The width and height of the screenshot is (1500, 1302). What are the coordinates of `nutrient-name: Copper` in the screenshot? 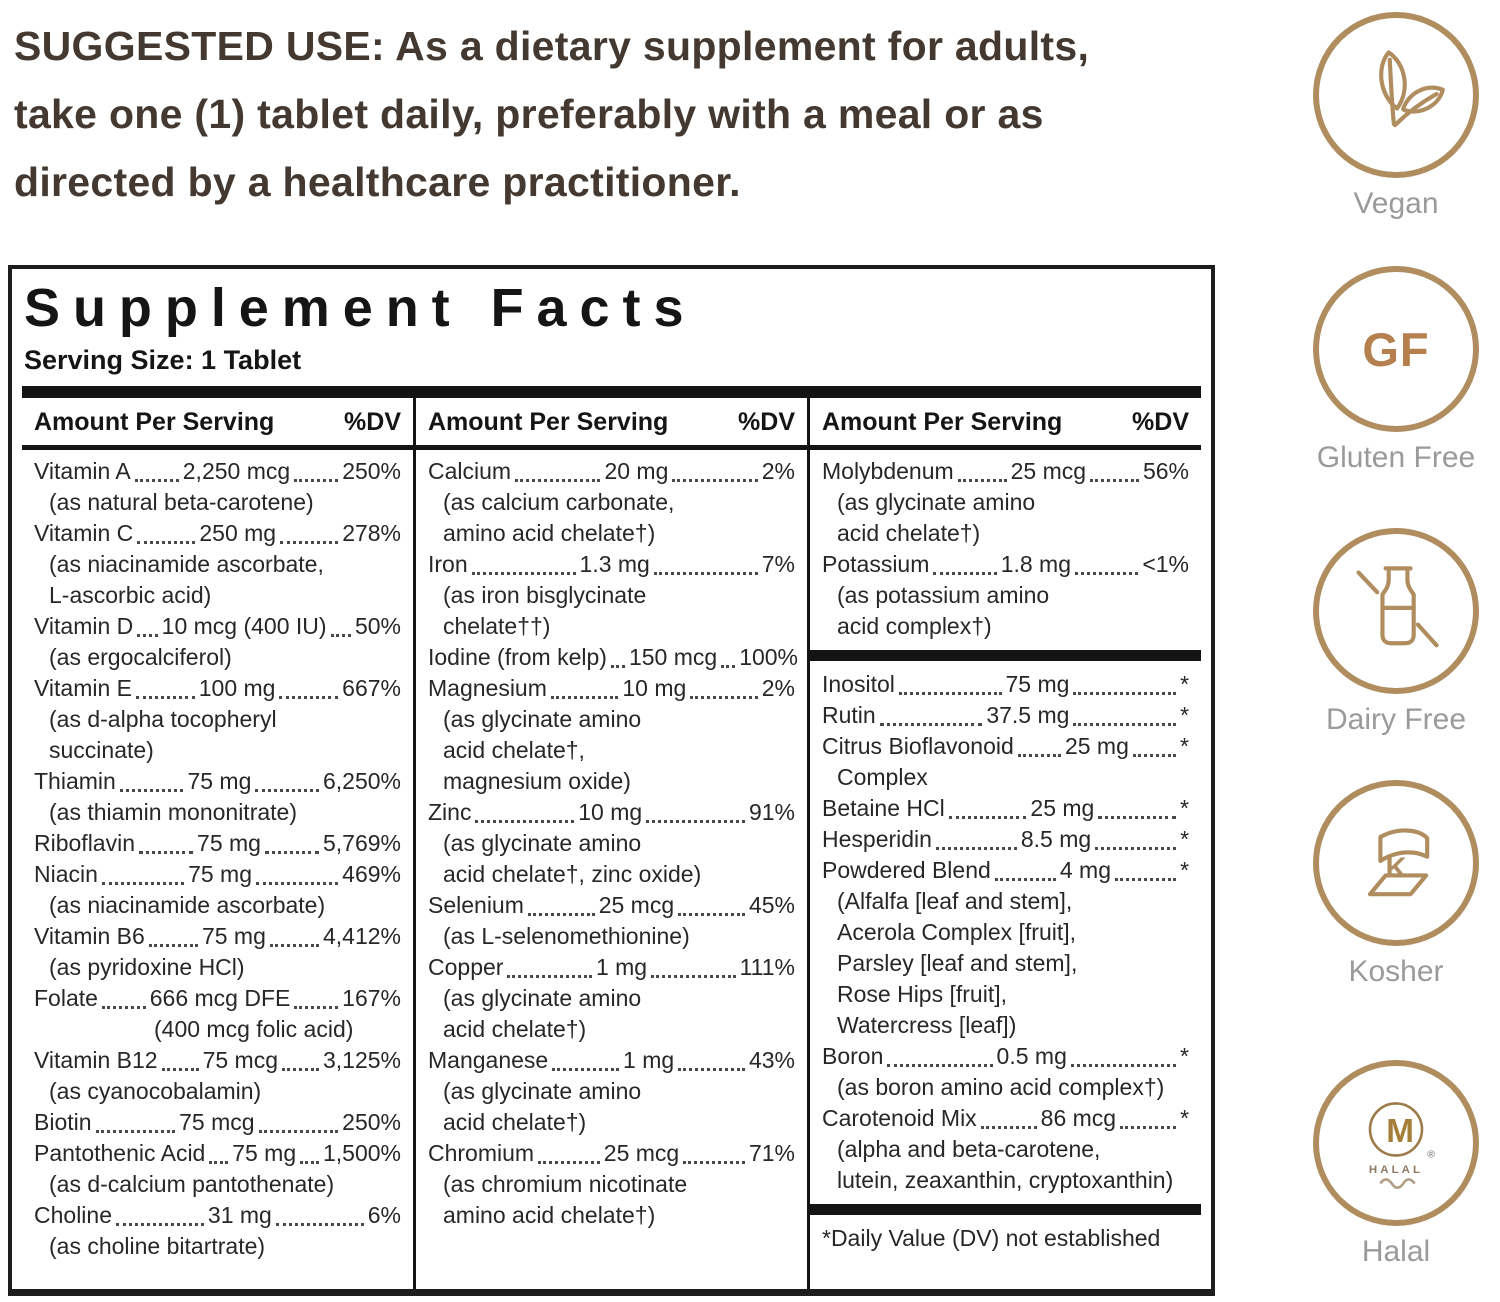 It's located at (466, 967).